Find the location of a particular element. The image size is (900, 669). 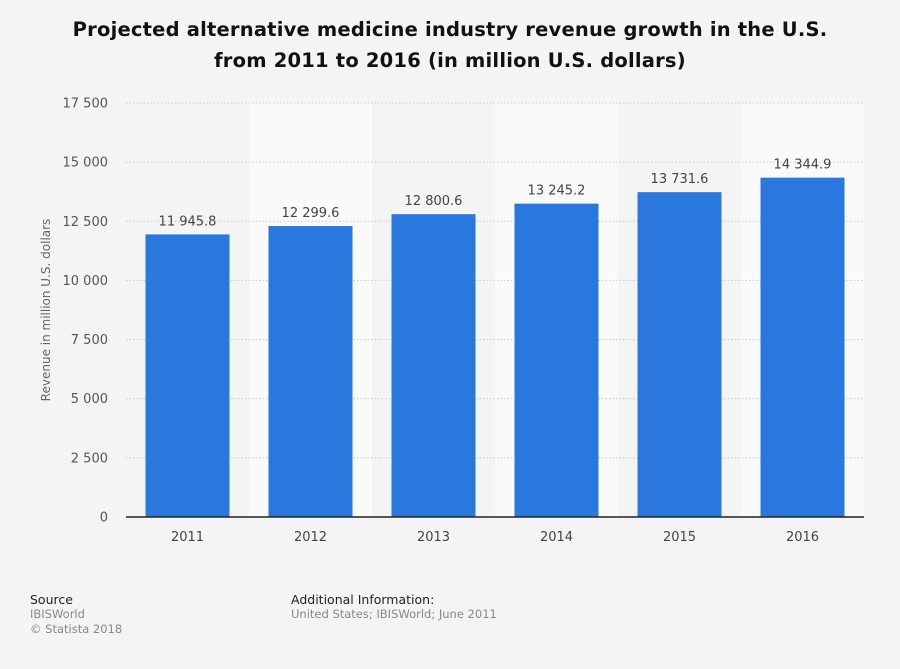

copyright-line: © Statista 2018 is located at coordinates (76, 629).